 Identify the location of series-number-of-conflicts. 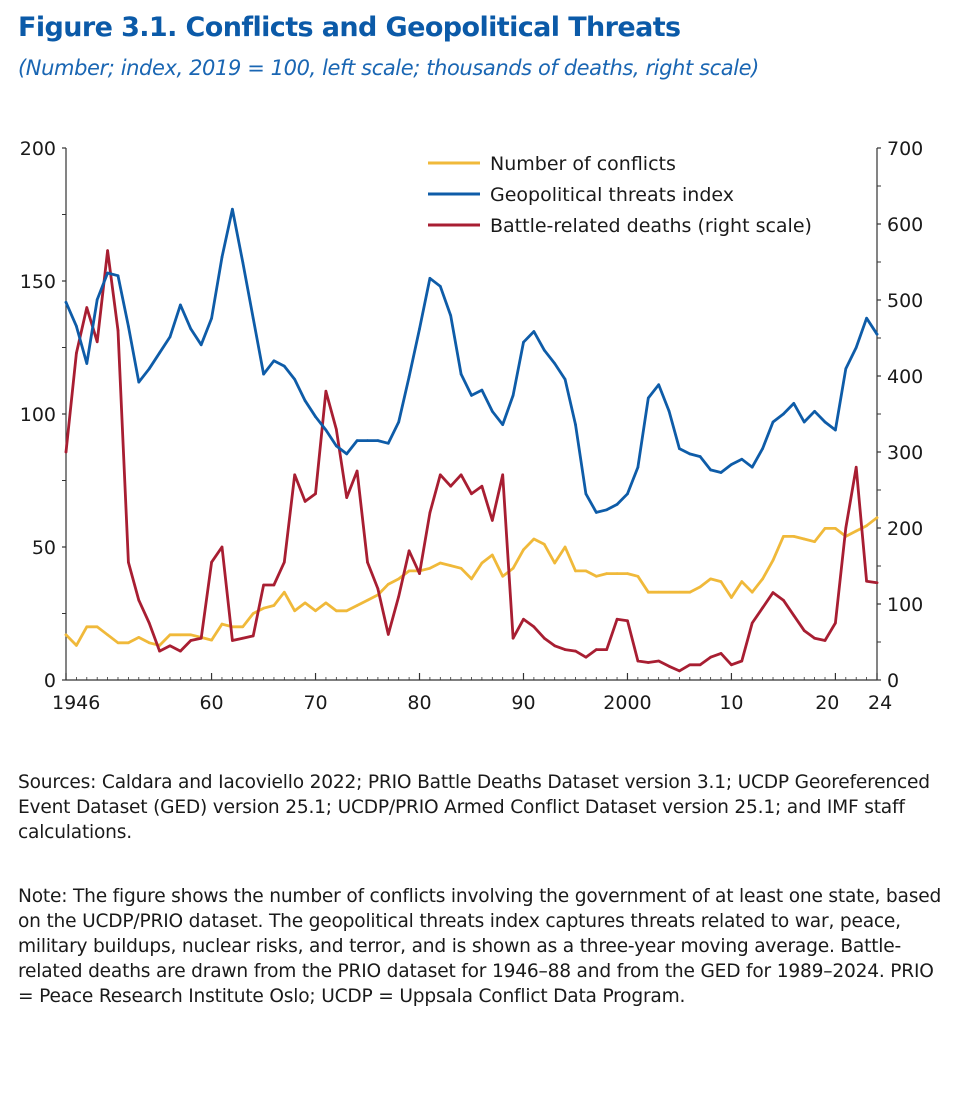
(471, 581).